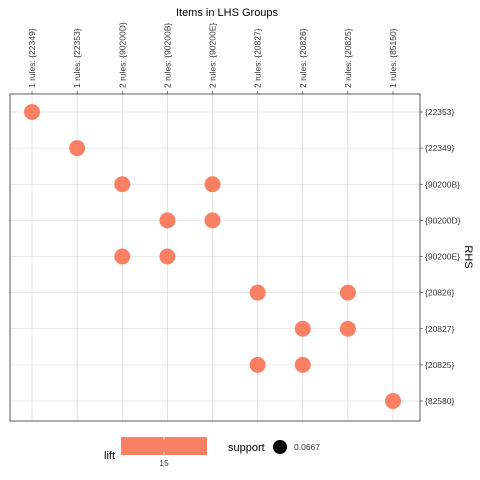  Describe the element at coordinates (164, 446) in the screenshot. I see `legend-lift-colorbar` at that location.